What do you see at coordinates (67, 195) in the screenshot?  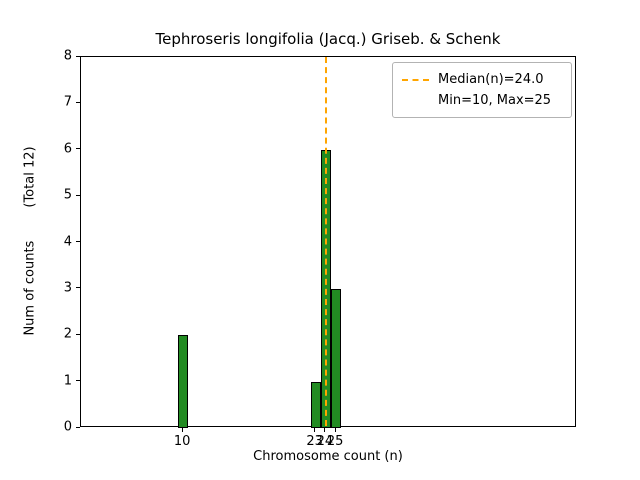 I see `y-tick-label: 5` at bounding box center [67, 195].